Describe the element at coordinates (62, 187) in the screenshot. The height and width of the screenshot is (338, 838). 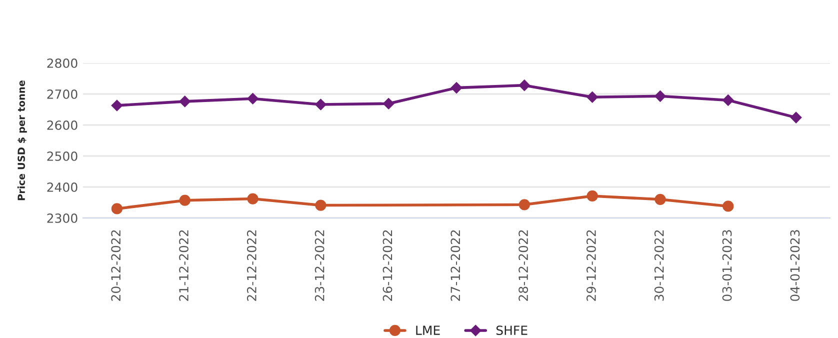
I see `y-tick-label: 2400` at that location.